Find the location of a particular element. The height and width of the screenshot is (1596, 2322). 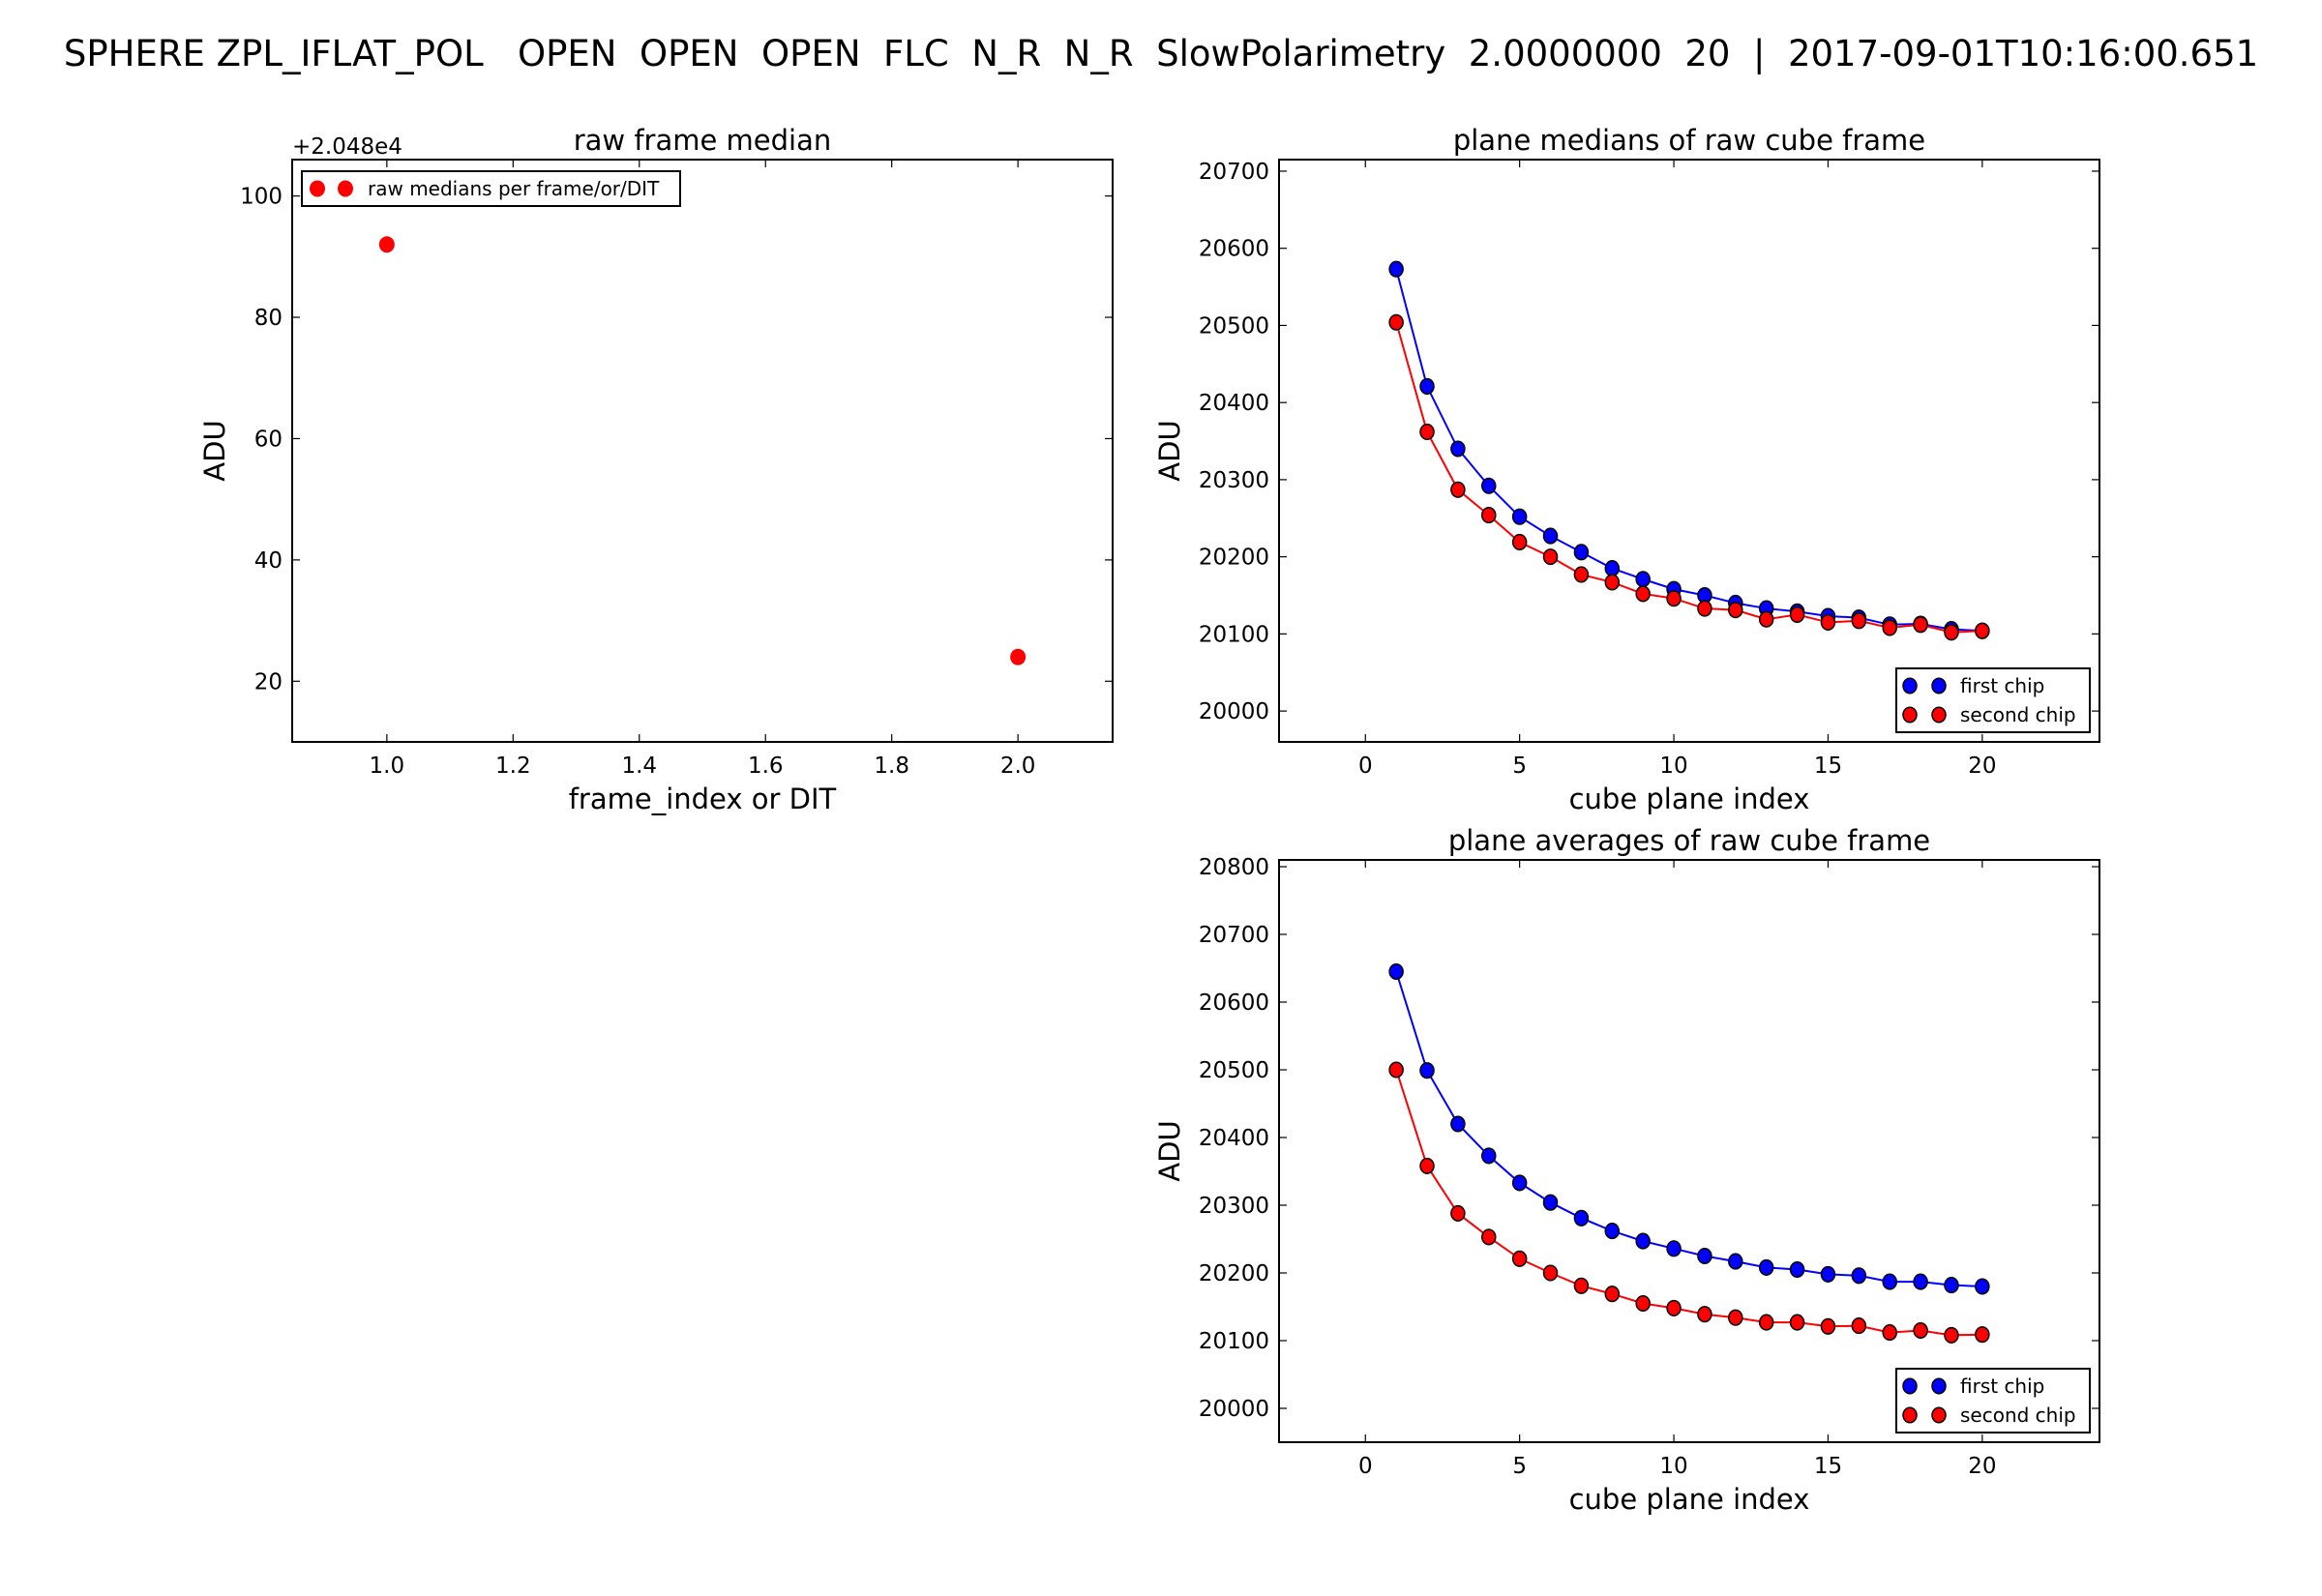

legend-label: raw medians per frame/or/DIT is located at coordinates (514, 188).